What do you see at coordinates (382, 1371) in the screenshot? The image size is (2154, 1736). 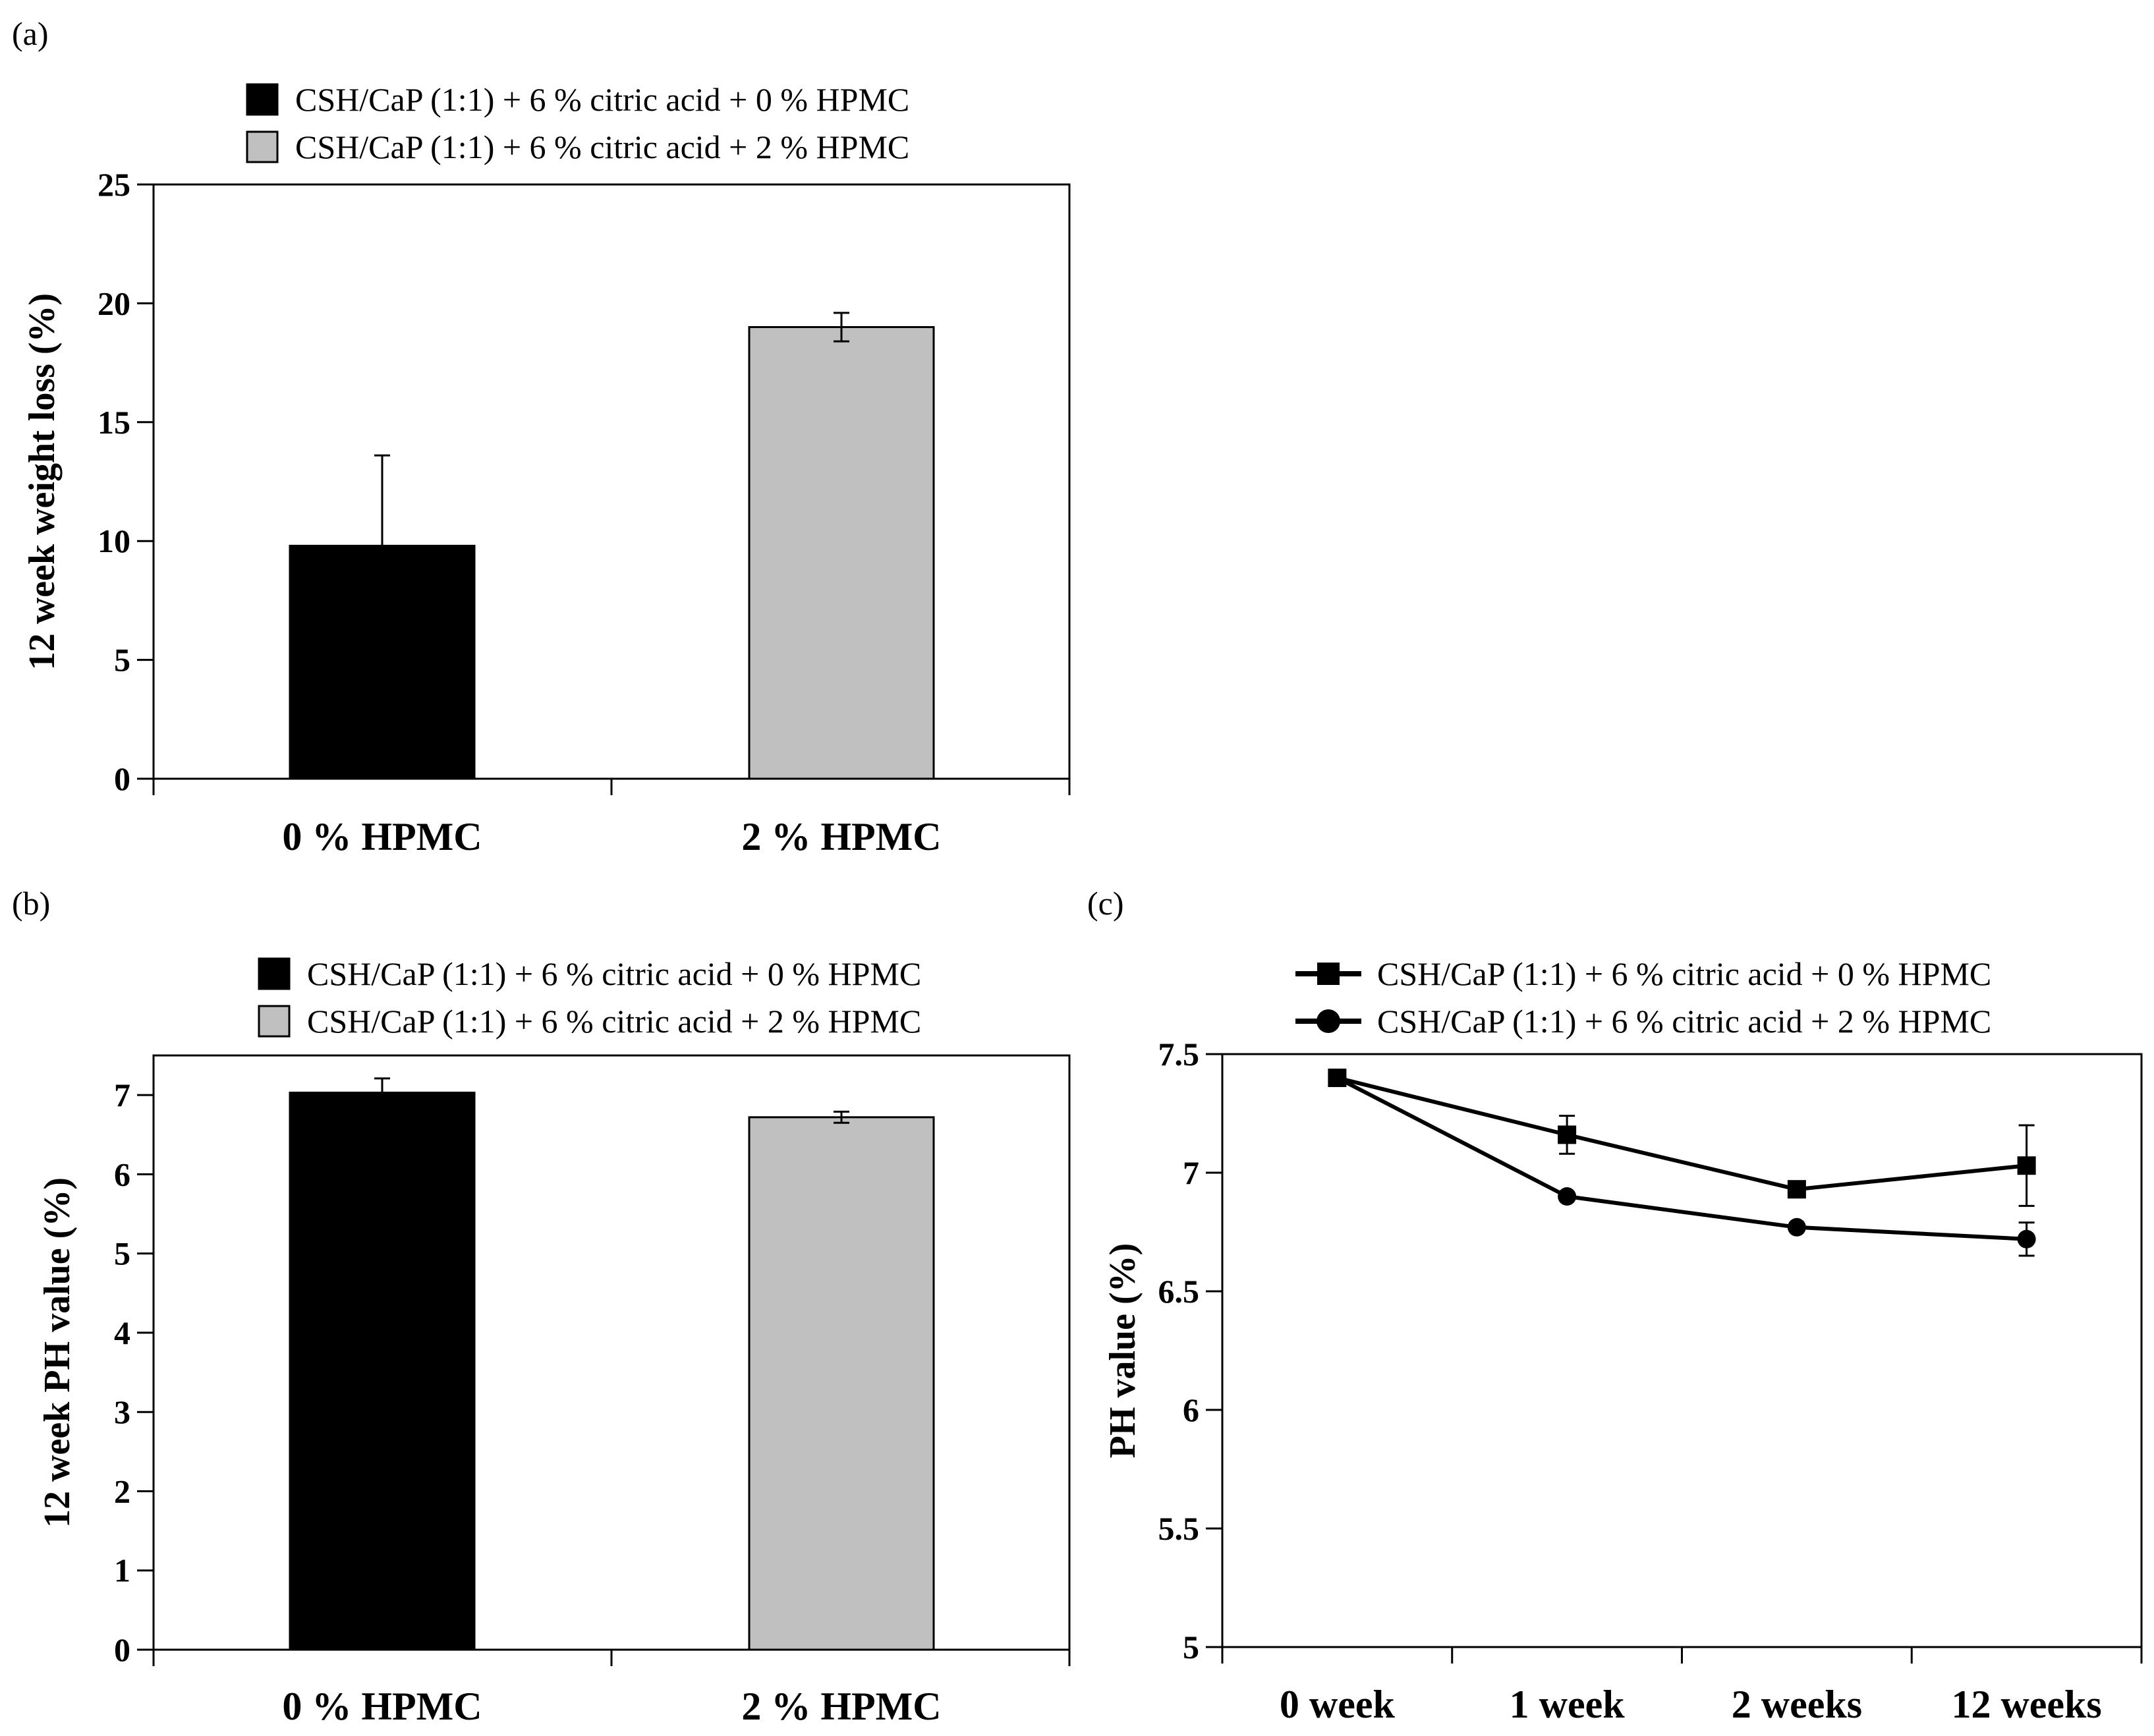 I see `panel-b-bar-0-hpmc` at bounding box center [382, 1371].